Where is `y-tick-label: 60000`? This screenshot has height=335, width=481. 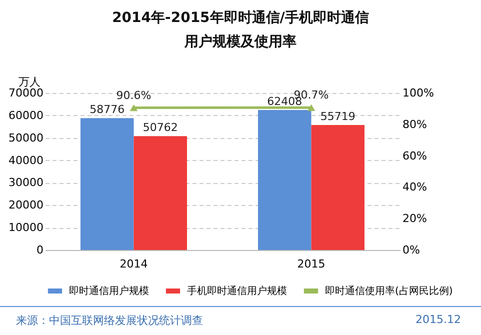 y-tick-label: 60000 is located at coordinates (26, 115).